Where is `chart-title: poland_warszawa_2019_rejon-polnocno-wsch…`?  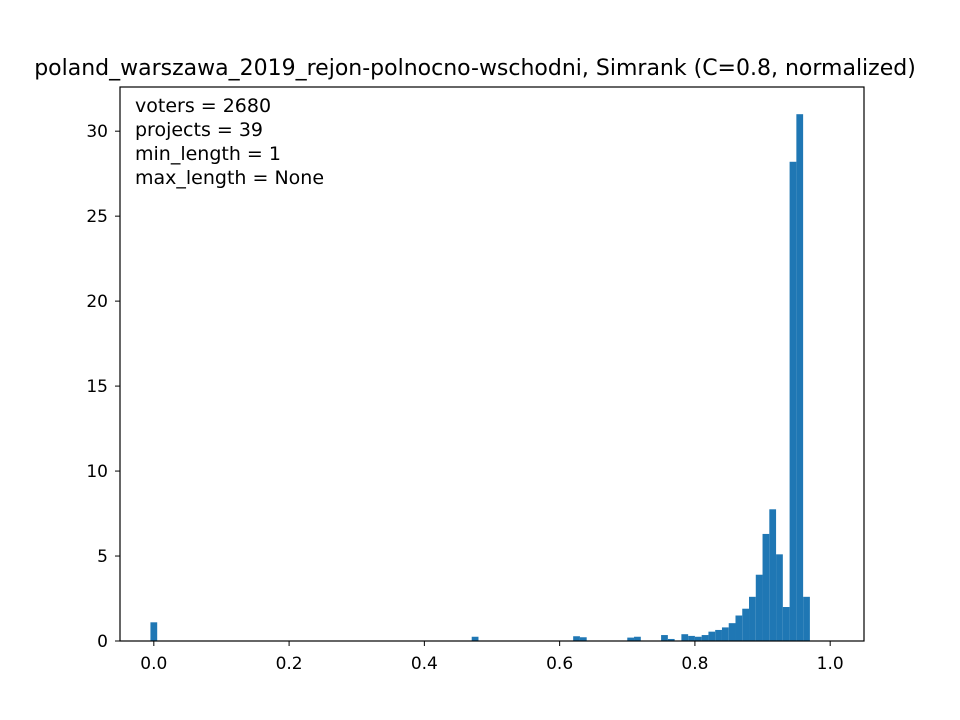 chart-title: poland_warszawa_2019_rejon-polnocno-wsch… is located at coordinates (475, 68).